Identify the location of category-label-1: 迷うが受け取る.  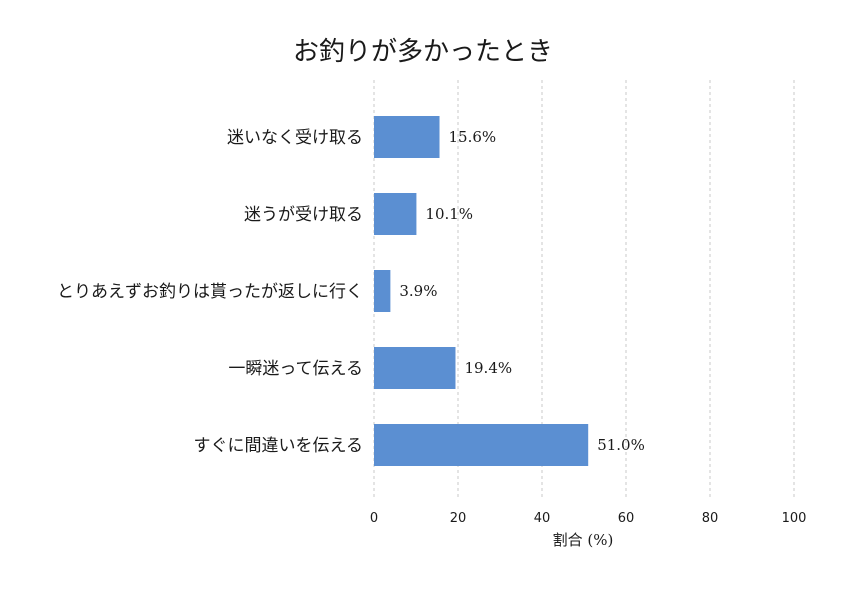
(303, 215).